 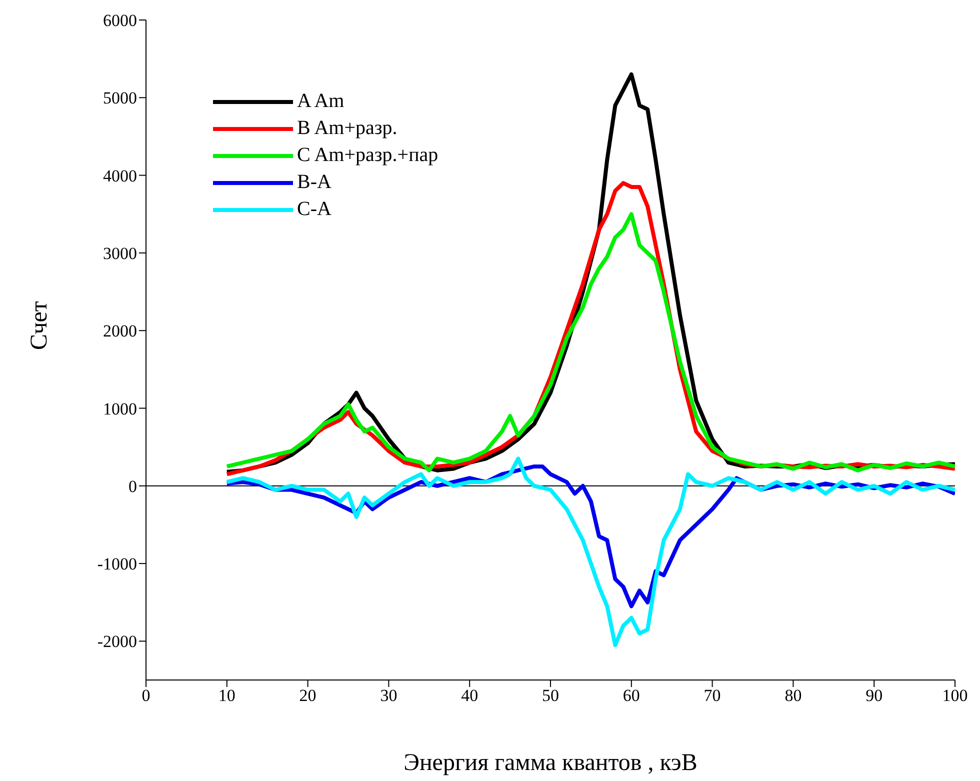 What do you see at coordinates (347, 128) in the screenshot?
I see `legend-label: B Am+разр.` at bounding box center [347, 128].